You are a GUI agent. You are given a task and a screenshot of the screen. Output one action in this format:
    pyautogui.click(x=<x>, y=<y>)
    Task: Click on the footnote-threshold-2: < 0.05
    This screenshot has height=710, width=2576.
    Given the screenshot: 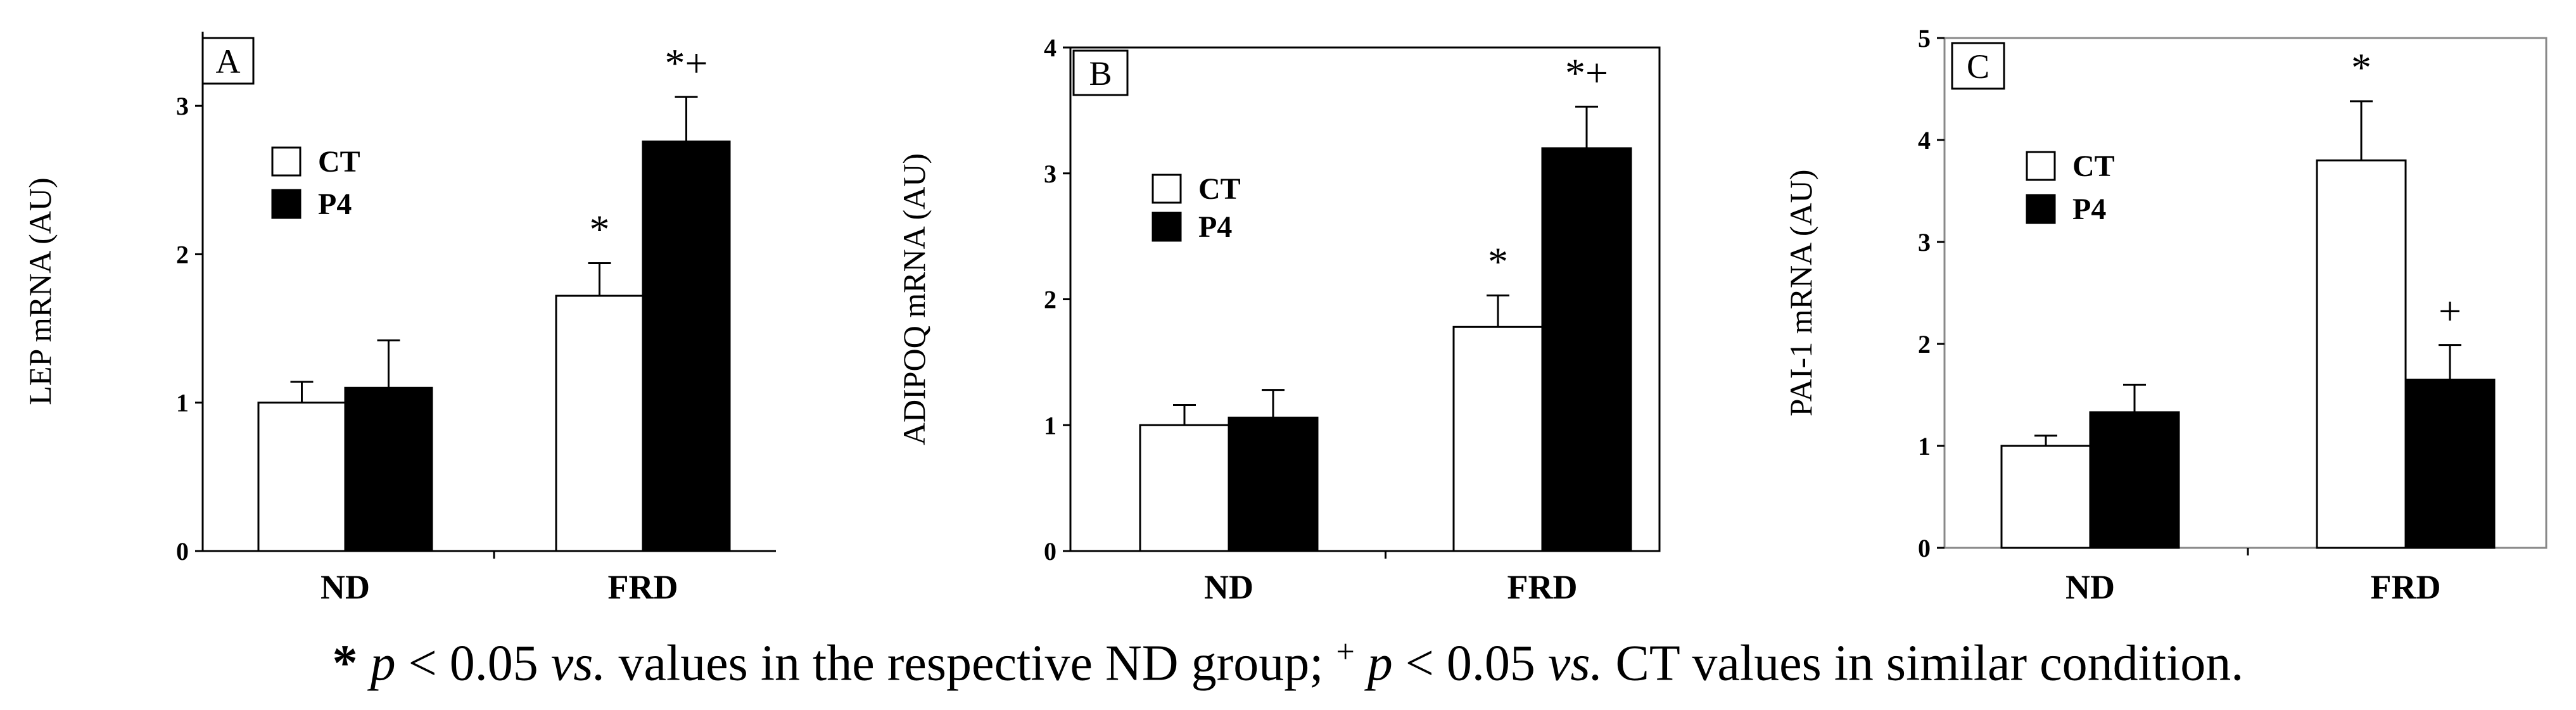 What is the action you would take?
    pyautogui.click(x=1470, y=663)
    